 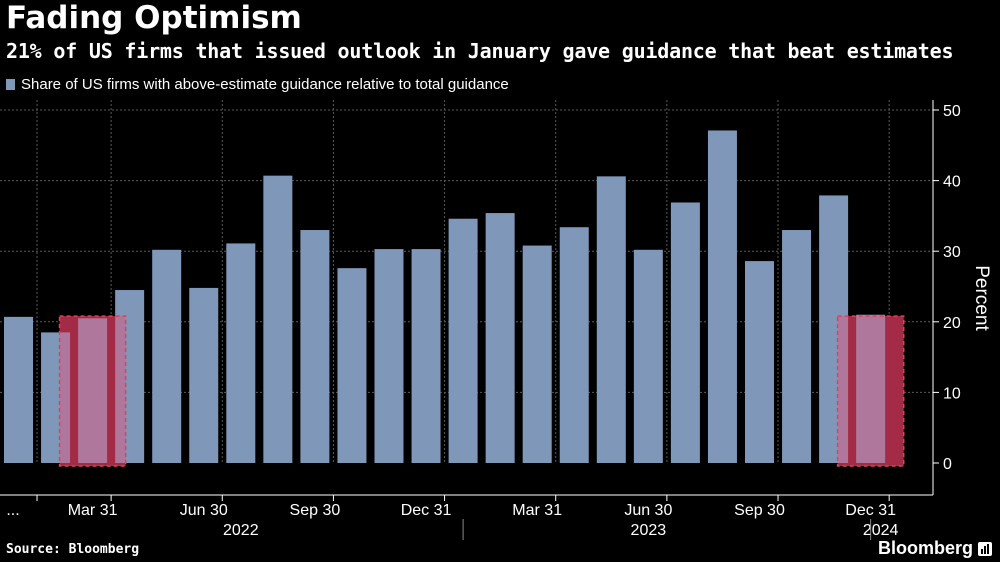 What do you see at coordinates (985, 548) in the screenshot?
I see `bar-chart-icon` at bounding box center [985, 548].